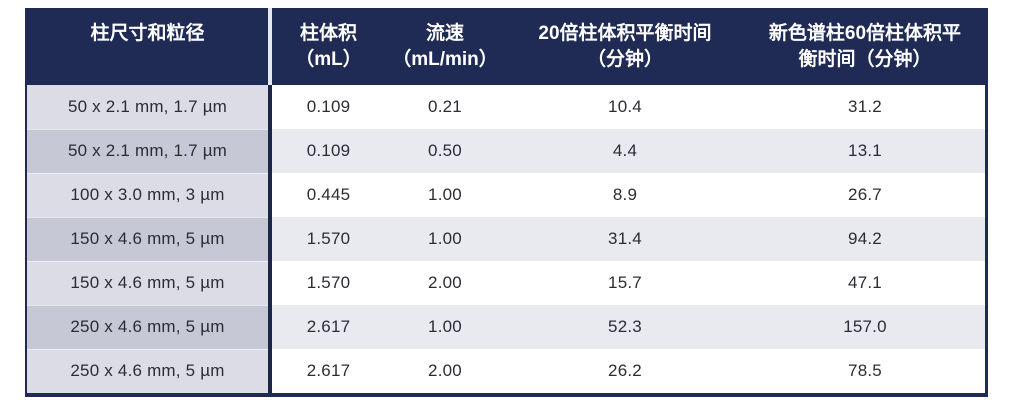  What do you see at coordinates (865, 283) in the screenshot?
I see `eq60-time-cell: 47.1` at bounding box center [865, 283].